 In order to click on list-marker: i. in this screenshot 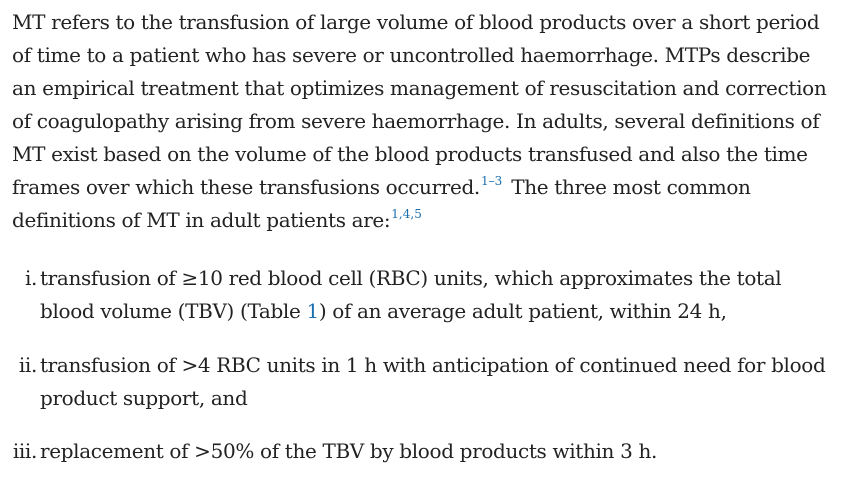, I will do `click(30, 278)`.